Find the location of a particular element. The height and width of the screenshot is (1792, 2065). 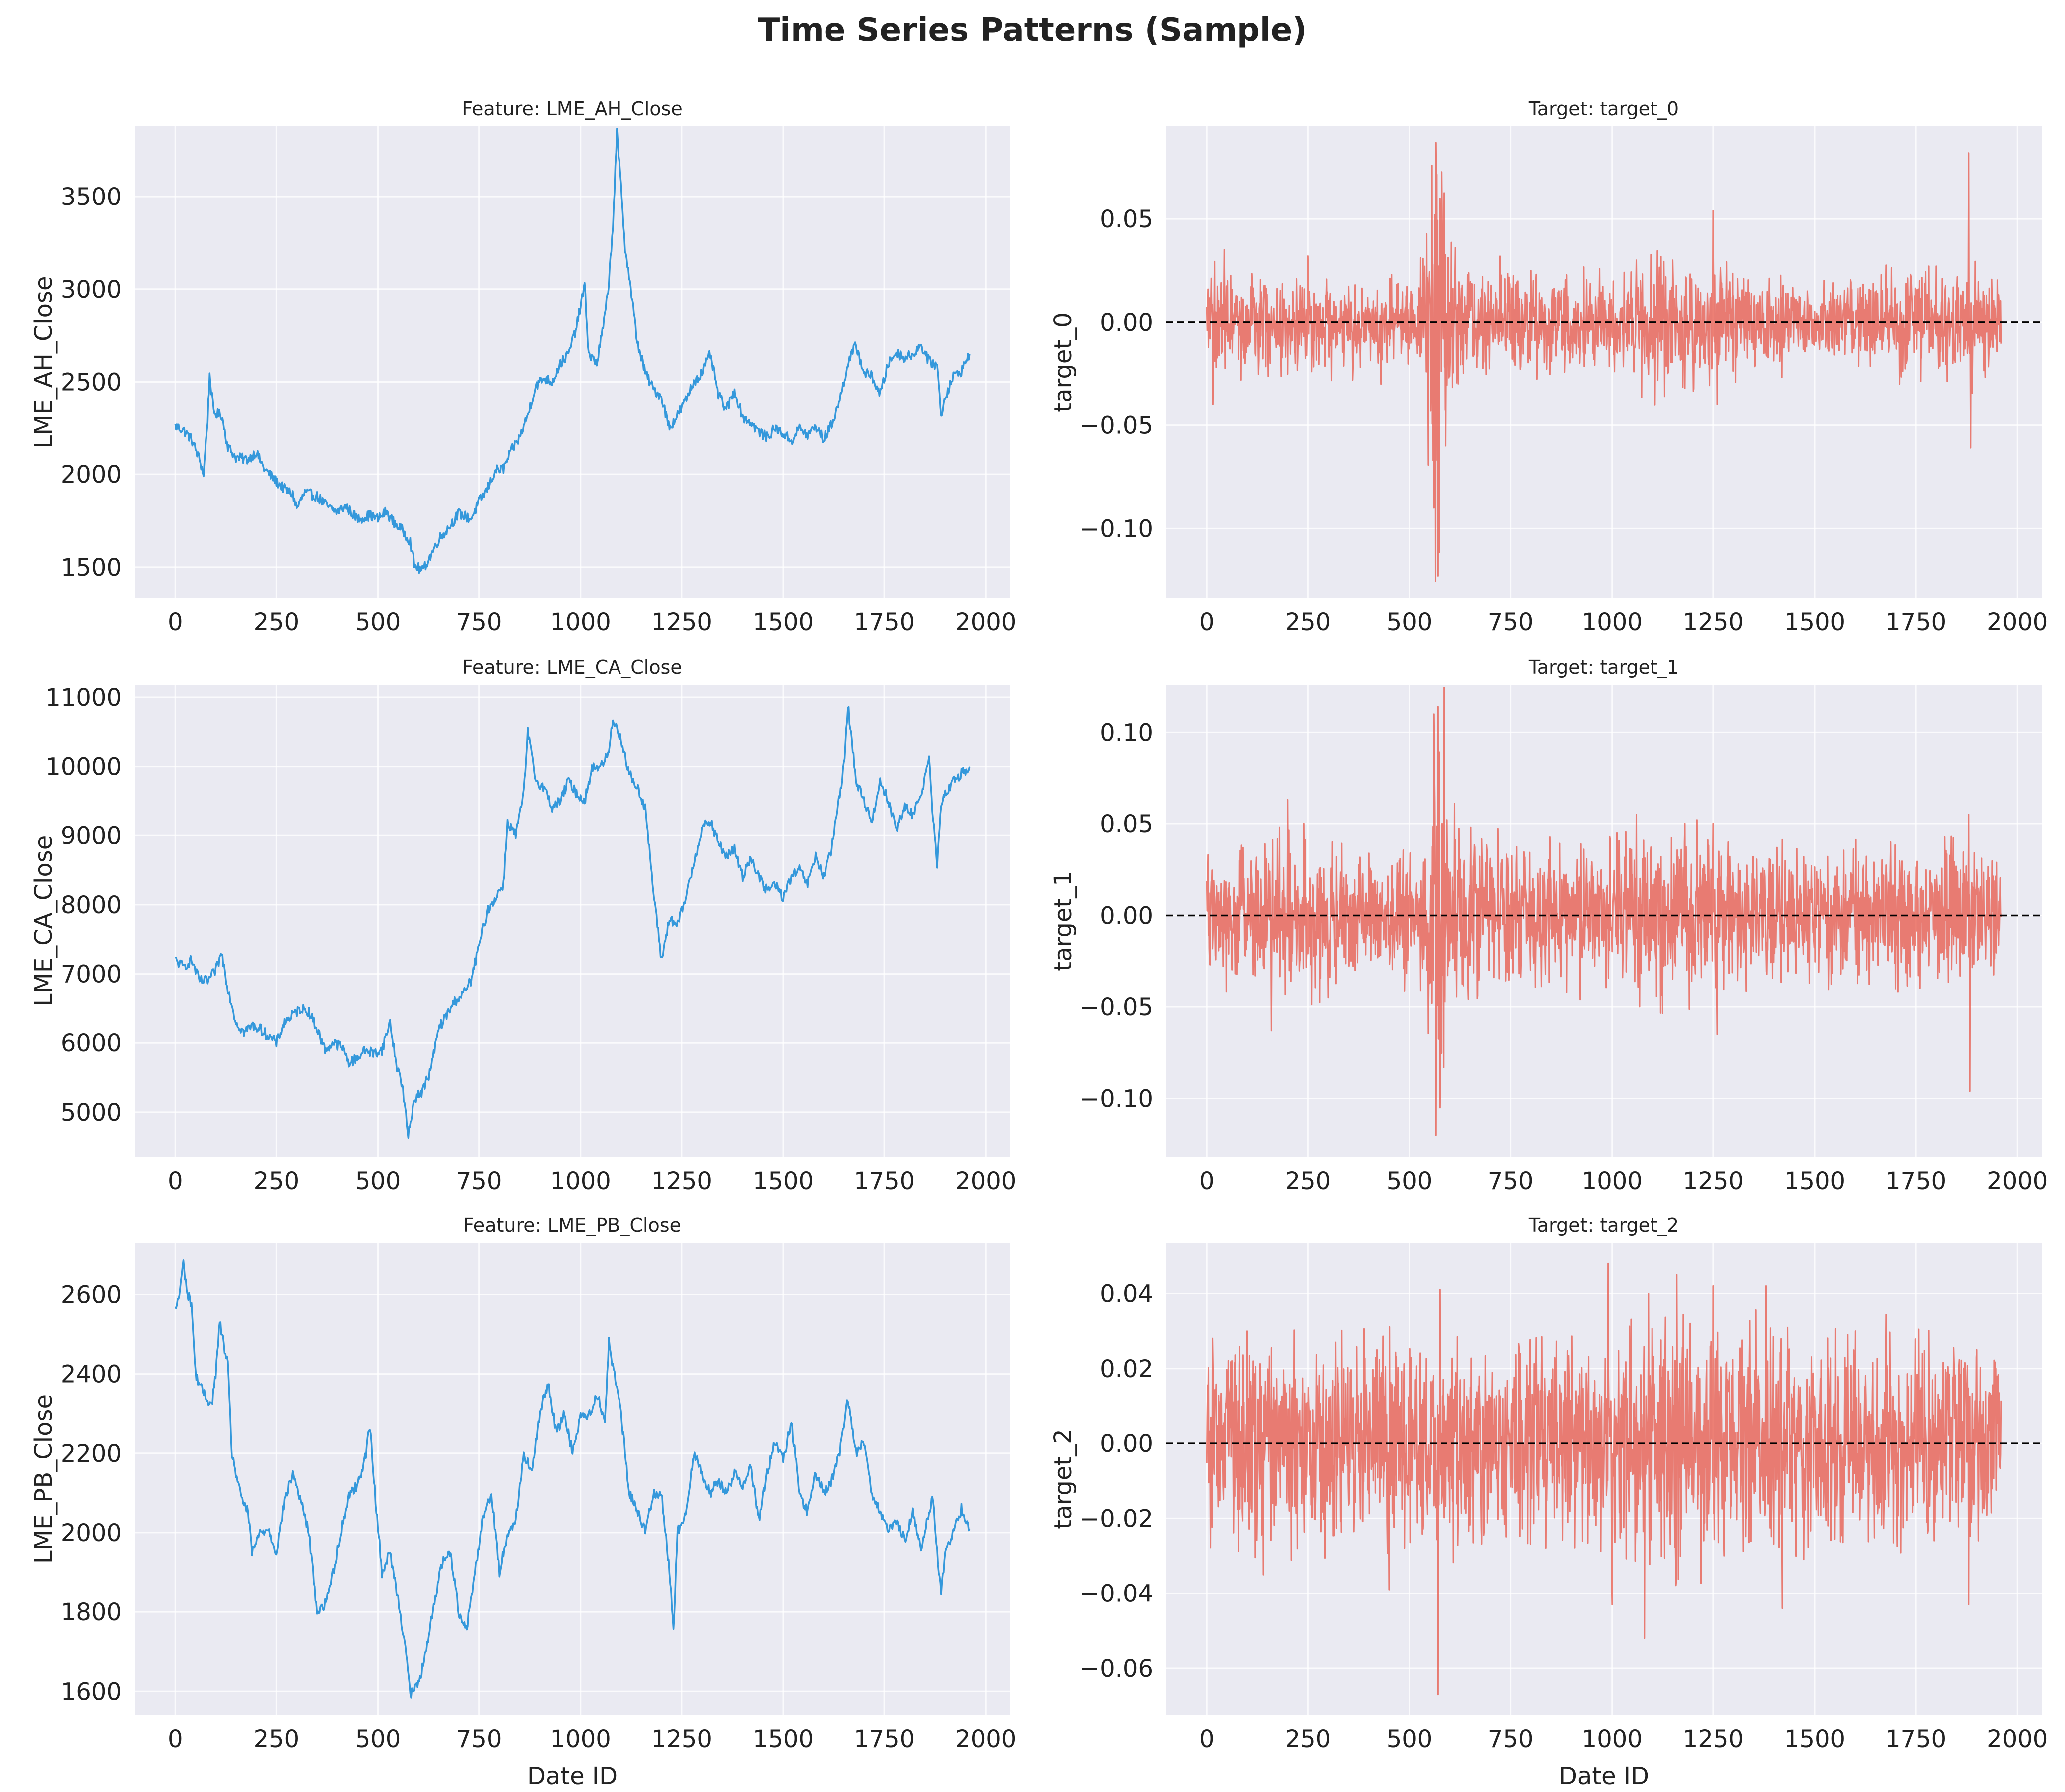

y-axis-label: LME_PB_Close is located at coordinates (44, 1479).